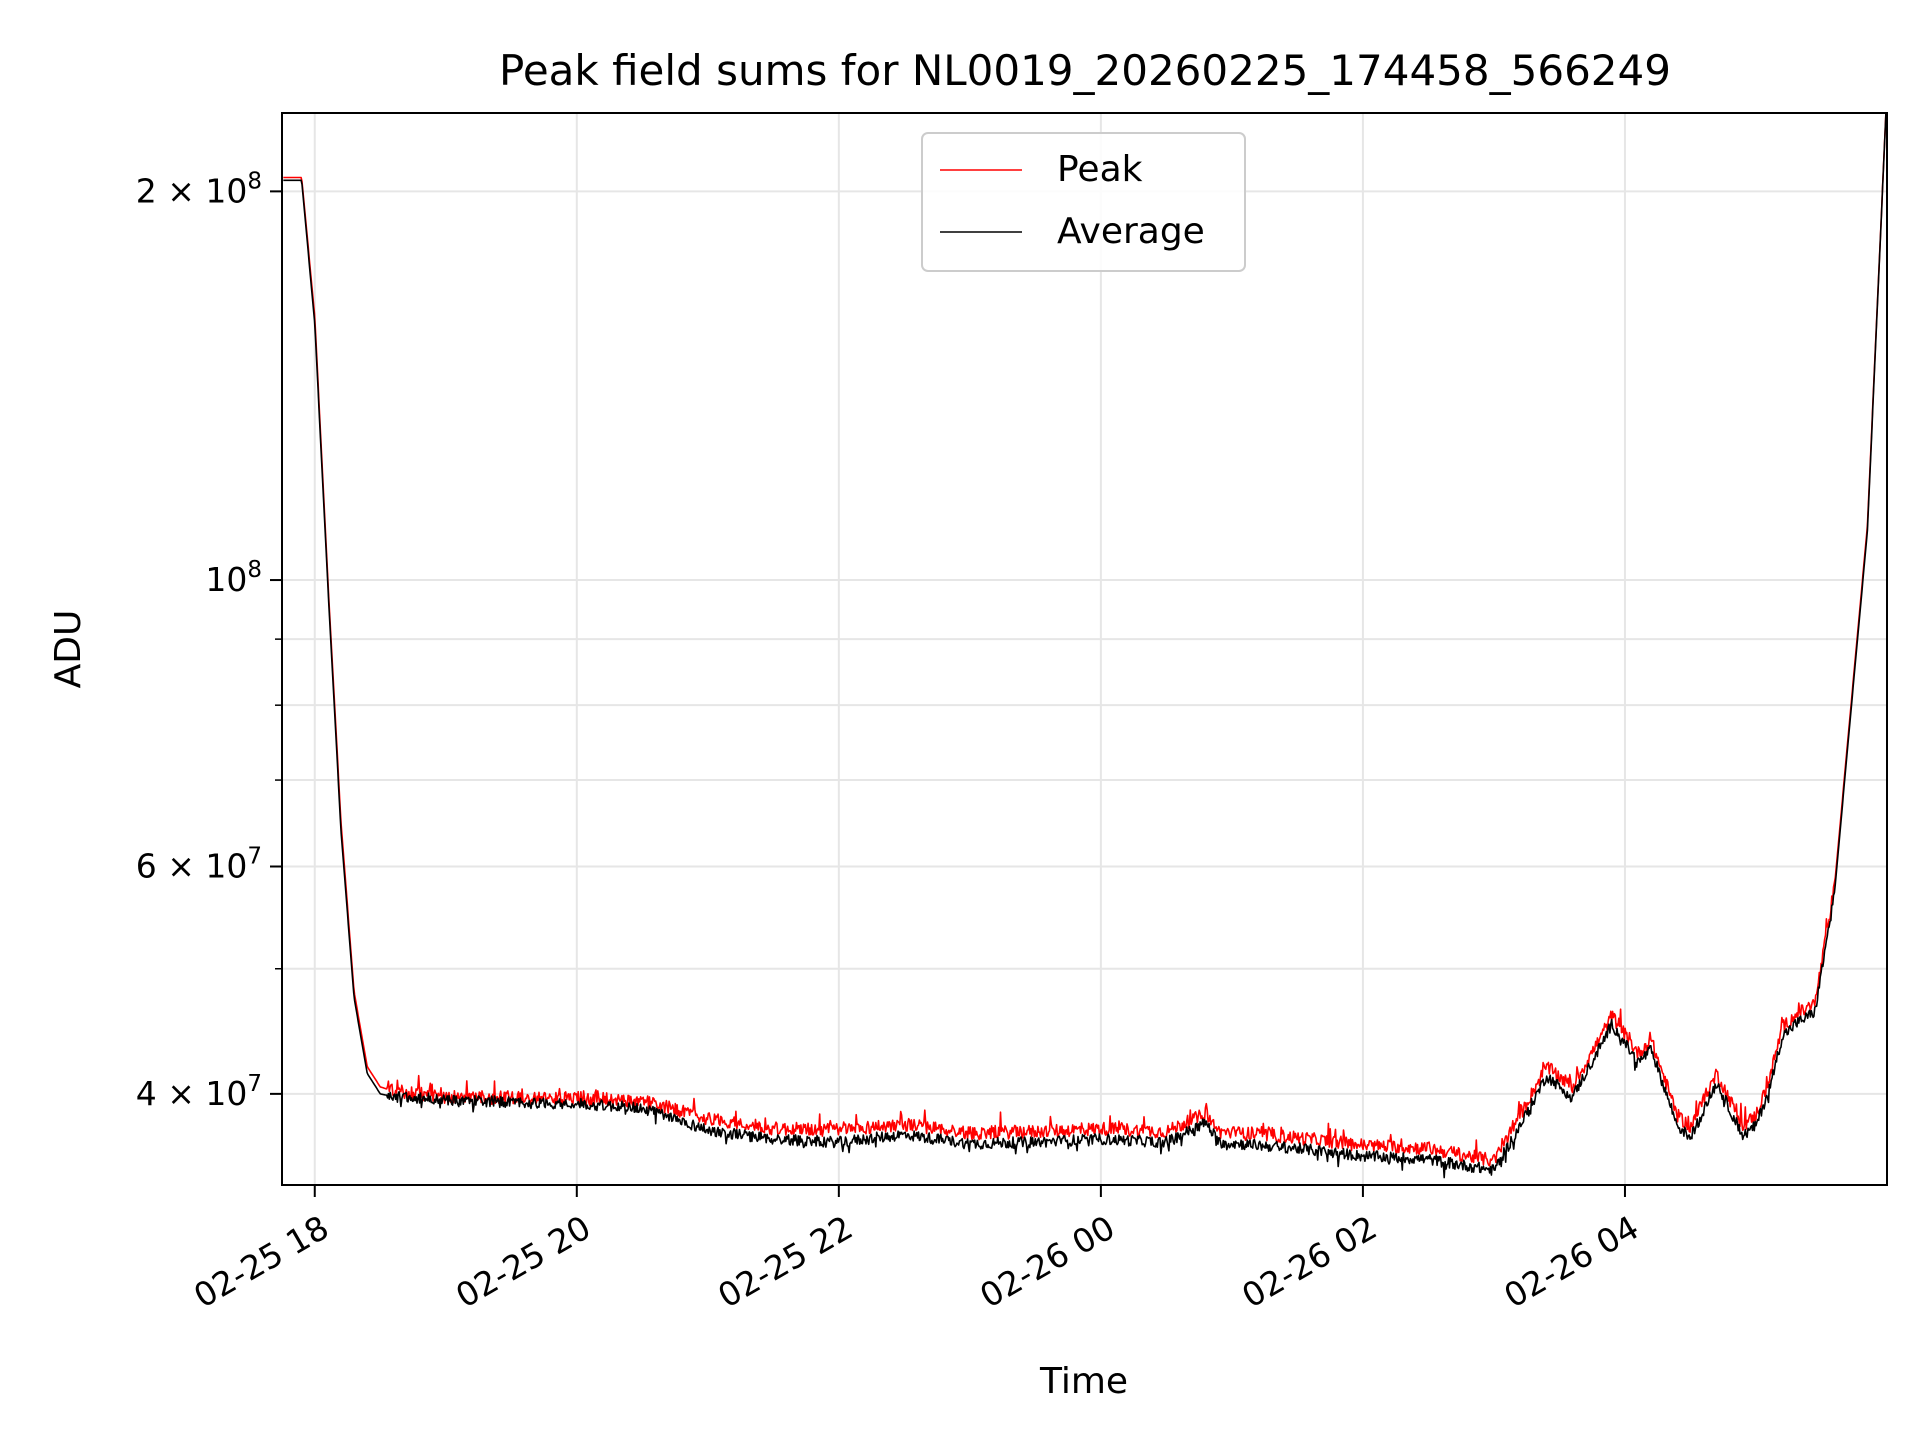 The image size is (1920, 1440). Describe the element at coordinates (226, 579) in the screenshot. I see `y-tick-label-base: 10` at that location.